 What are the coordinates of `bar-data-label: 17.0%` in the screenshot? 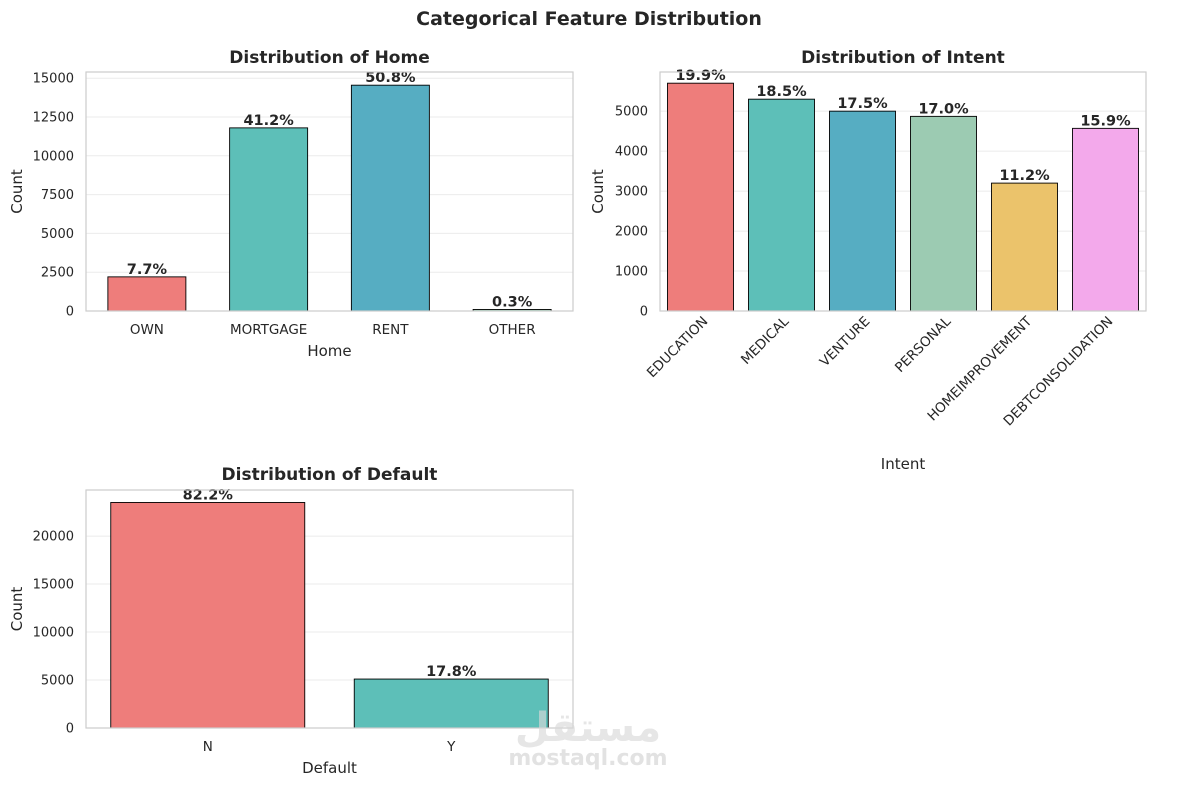 It's located at (943, 109).